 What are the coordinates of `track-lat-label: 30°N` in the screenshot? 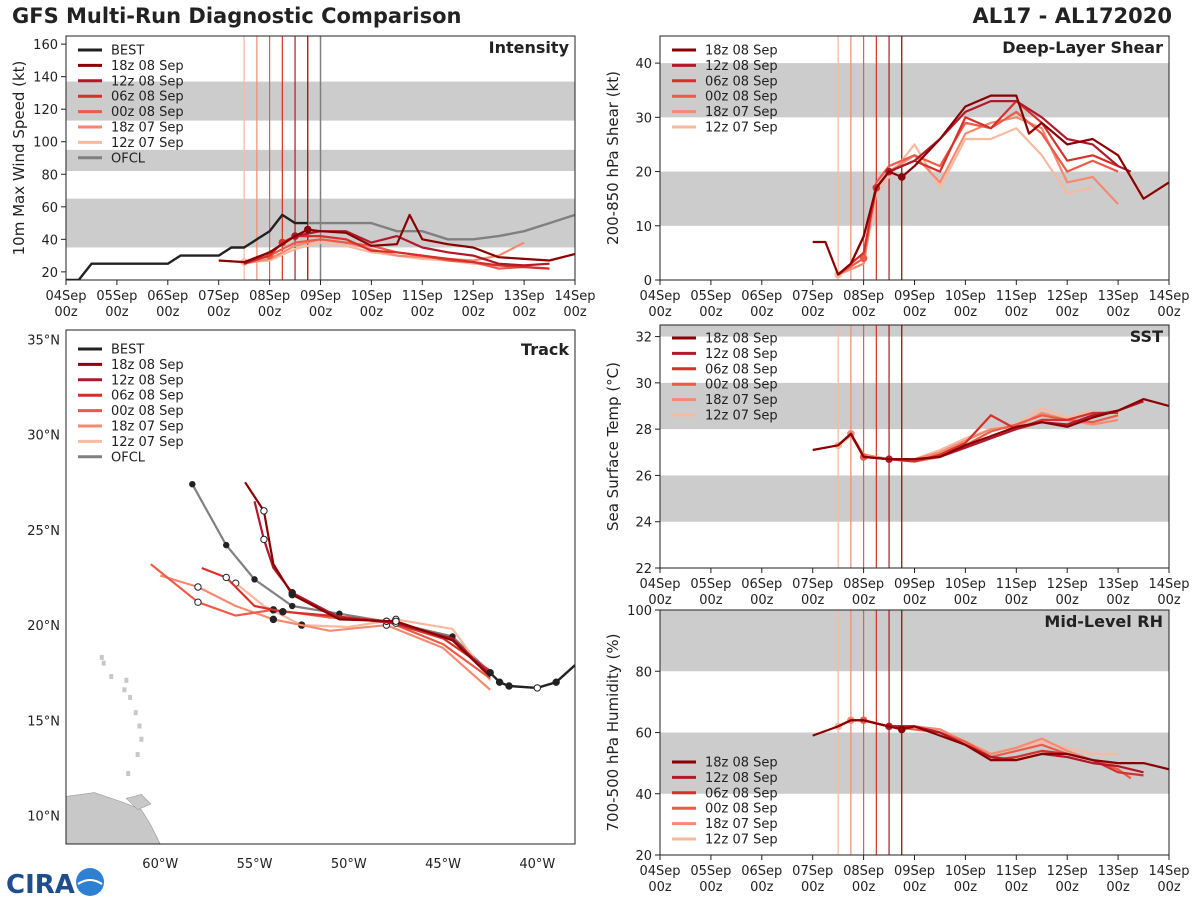 It's located at (43, 436).